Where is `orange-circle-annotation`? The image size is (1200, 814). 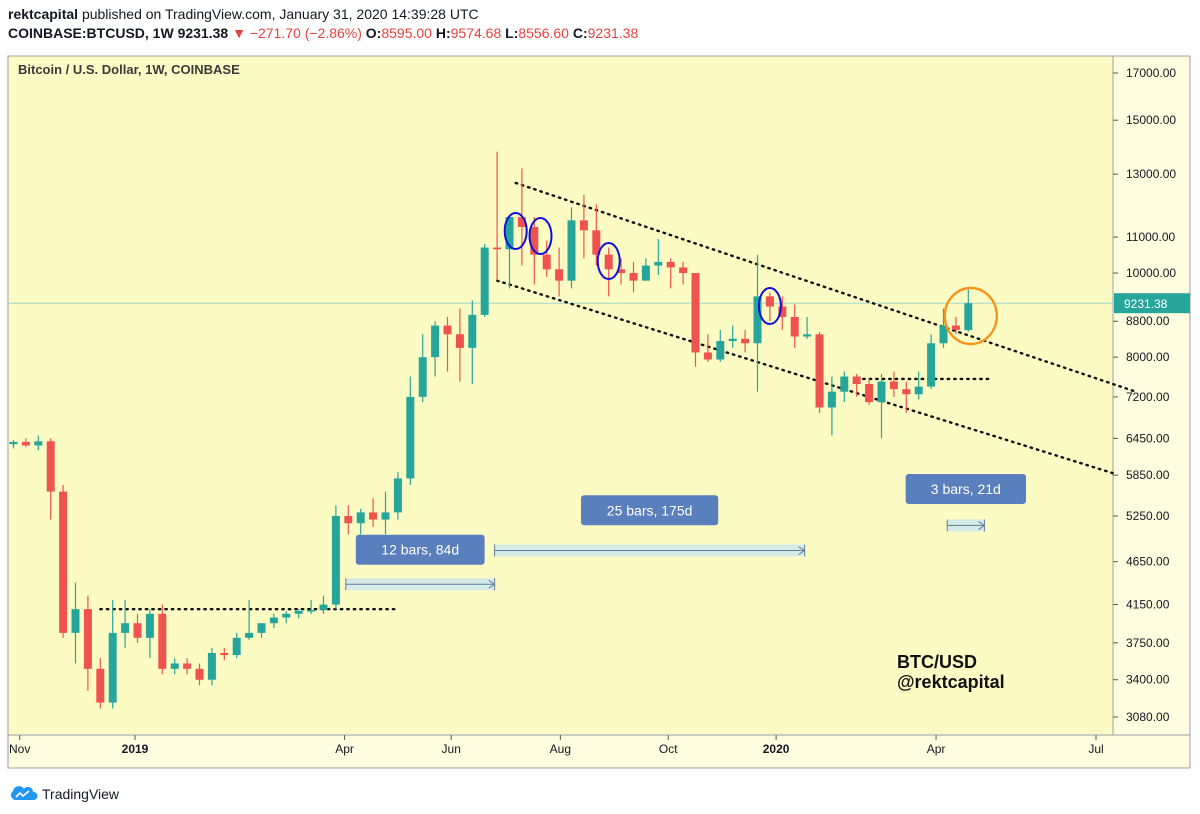 orange-circle-annotation is located at coordinates (970, 316).